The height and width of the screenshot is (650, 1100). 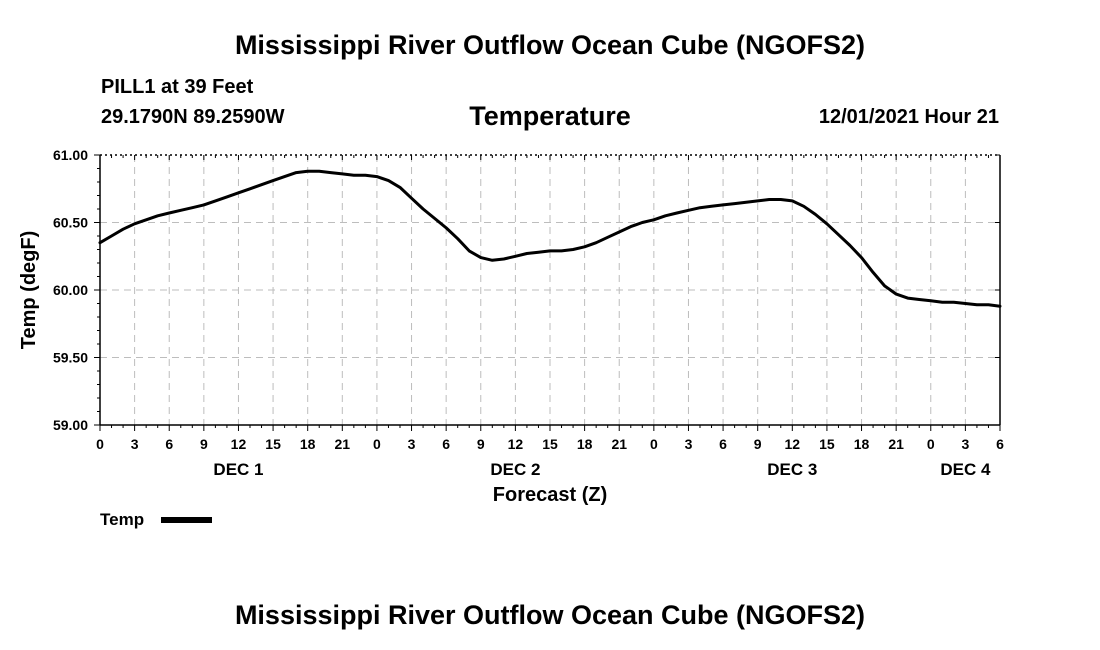 What do you see at coordinates (70, 425) in the screenshot?
I see `y-tick-label: 59.00` at bounding box center [70, 425].